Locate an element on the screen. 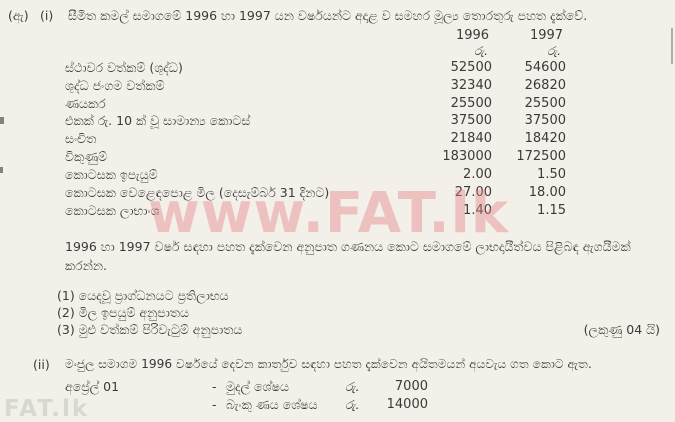  row-value-1996: 27.00 is located at coordinates (473, 192).